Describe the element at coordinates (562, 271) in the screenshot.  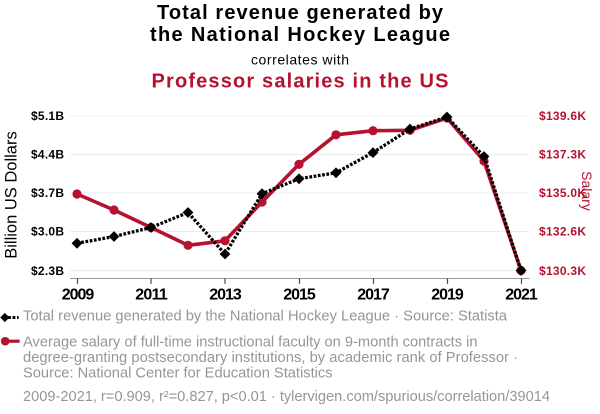
I see `svg-text: $130.3K` at that location.